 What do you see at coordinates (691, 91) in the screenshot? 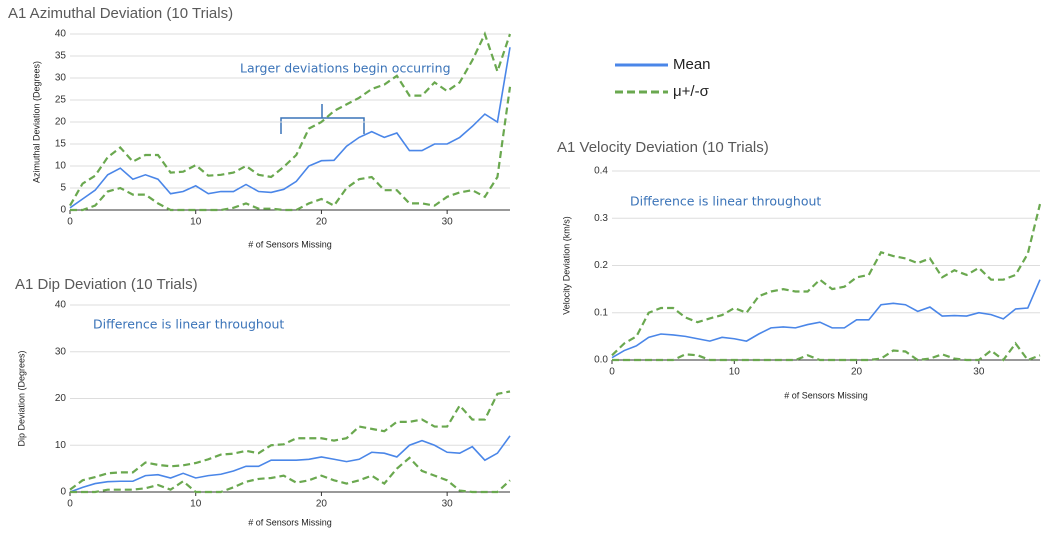
I see `legend-label: μ+/-σ` at bounding box center [691, 91].